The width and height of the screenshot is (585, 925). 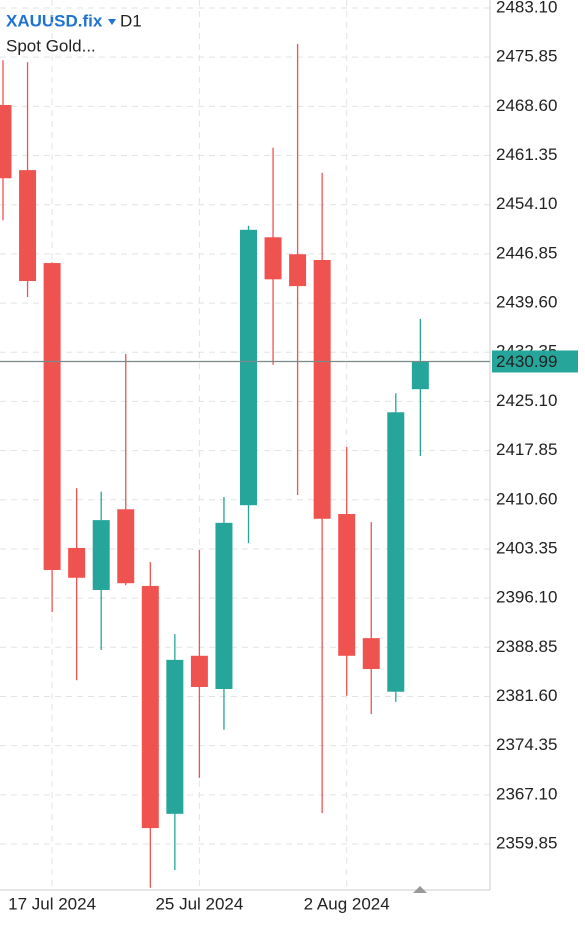 I want to click on y-tick-label: 2468.60, so click(x=526, y=105).